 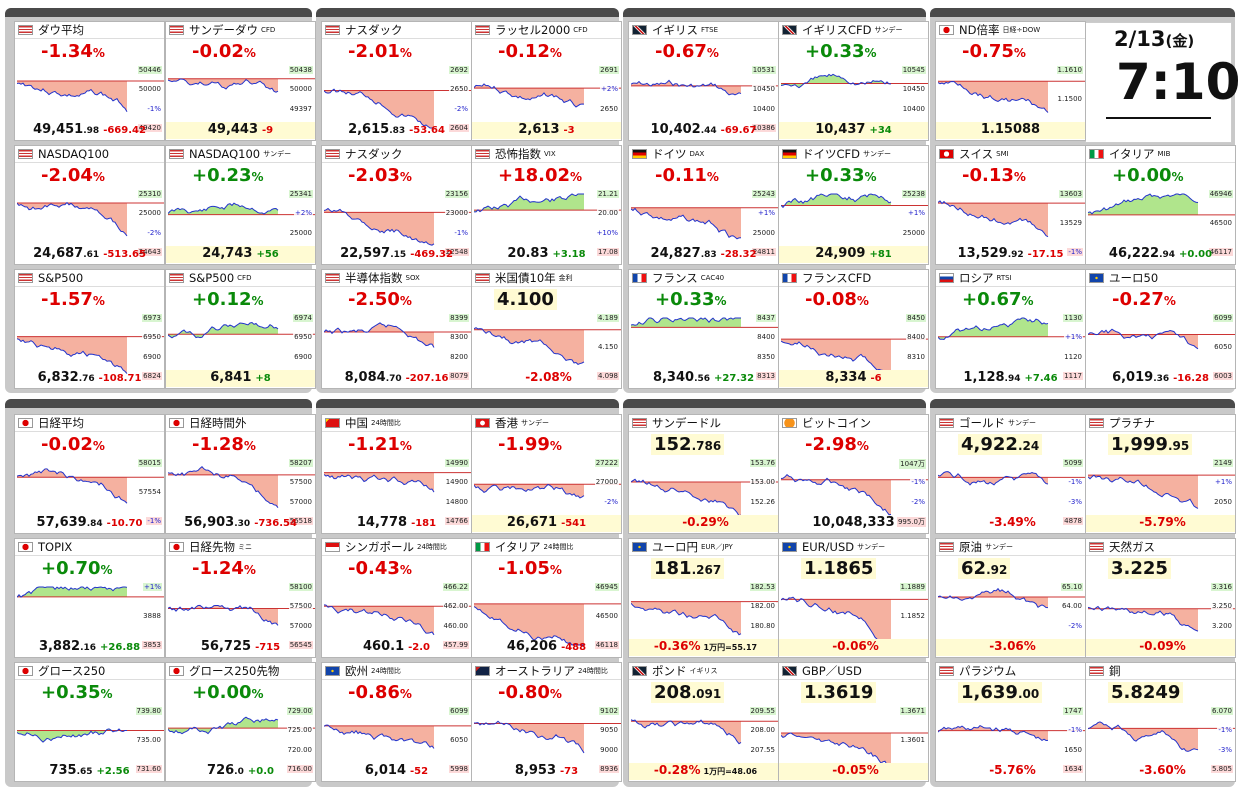 What do you see at coordinates (455, 606) in the screenshot?
I see `scale-label: 462.00` at bounding box center [455, 606].